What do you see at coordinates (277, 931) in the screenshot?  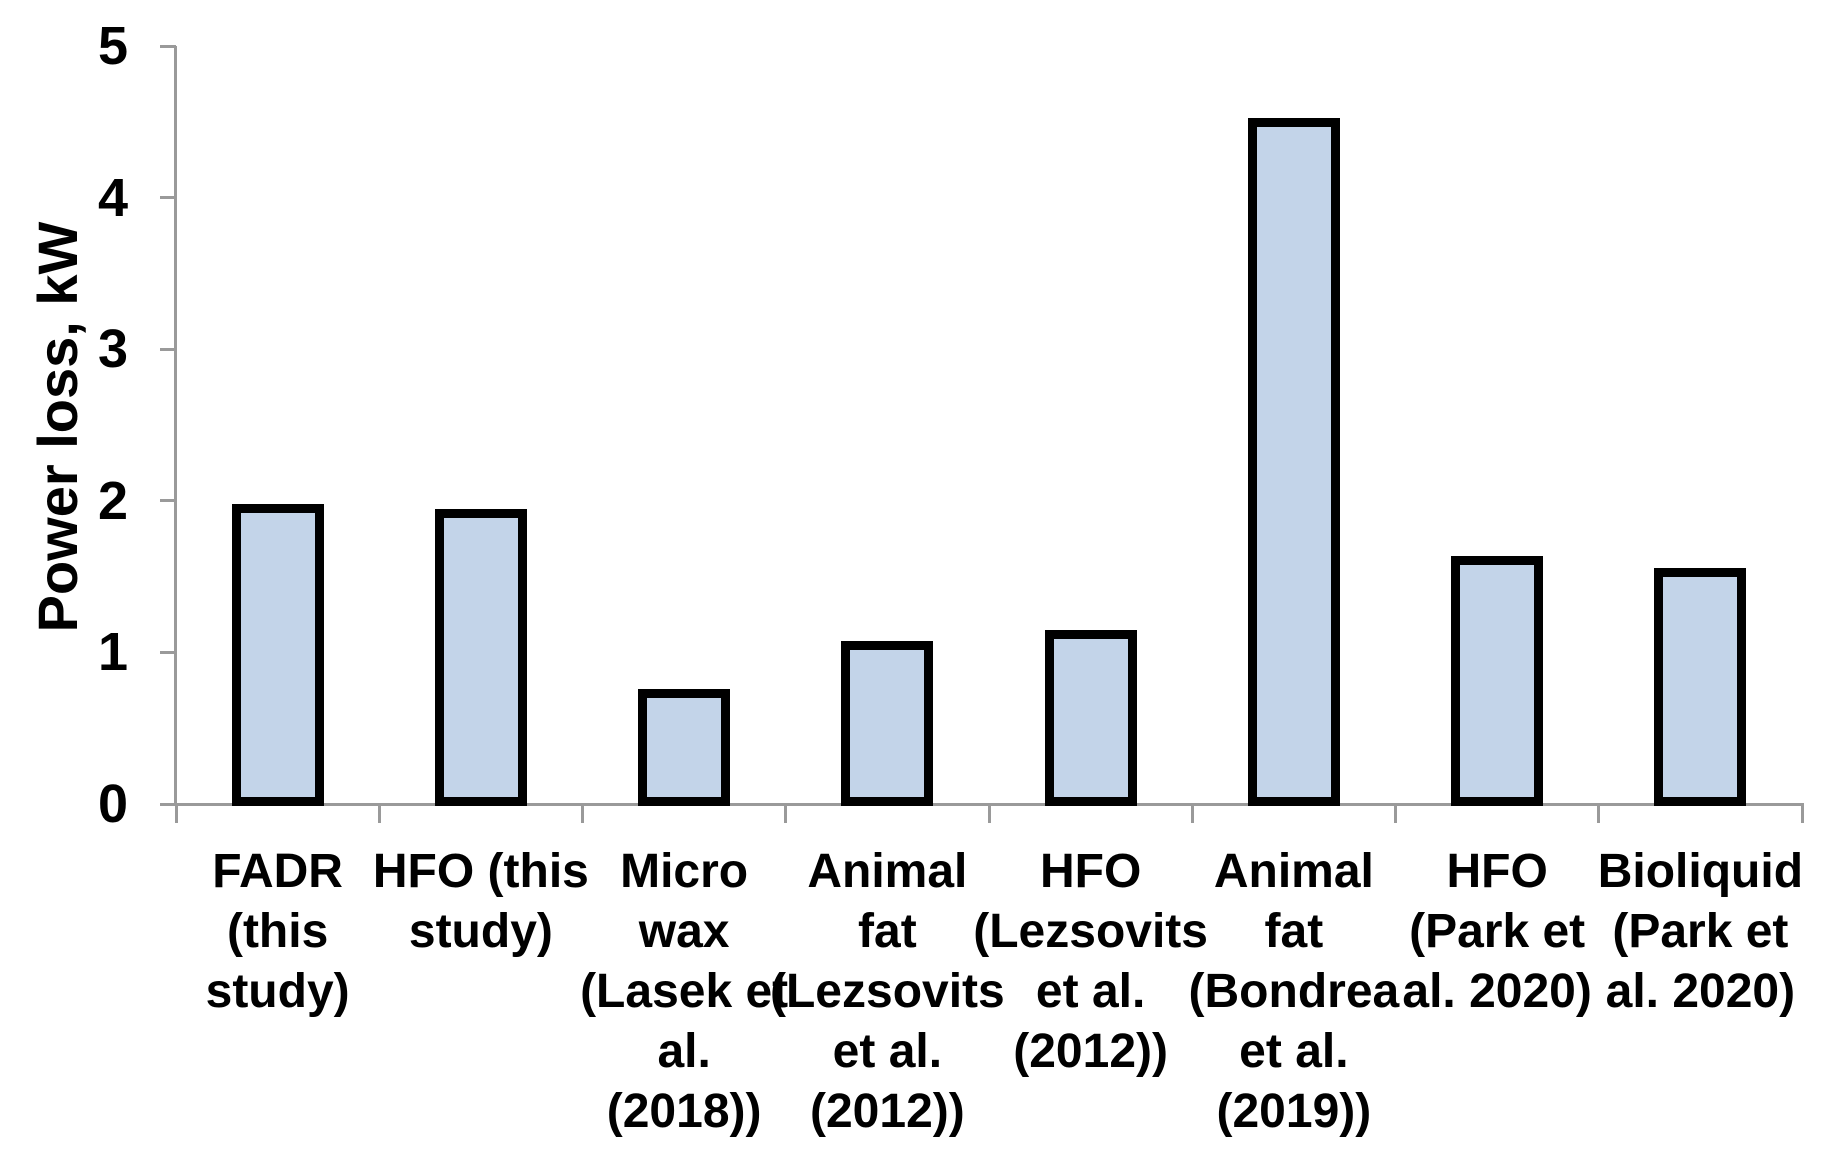 I see `category-label-fadr-this-study: FADR (this study)` at bounding box center [277, 931].